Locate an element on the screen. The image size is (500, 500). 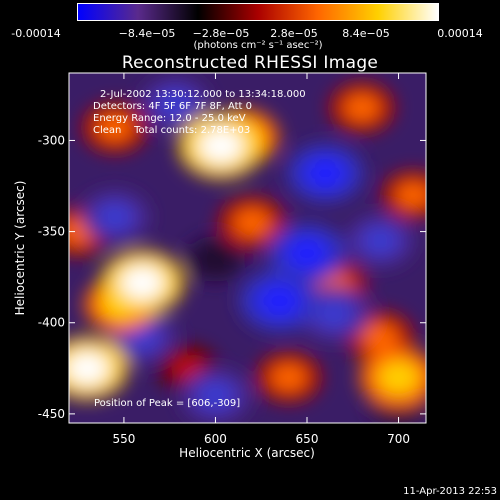
x-tick-label: 600 is located at coordinates (215, 439).